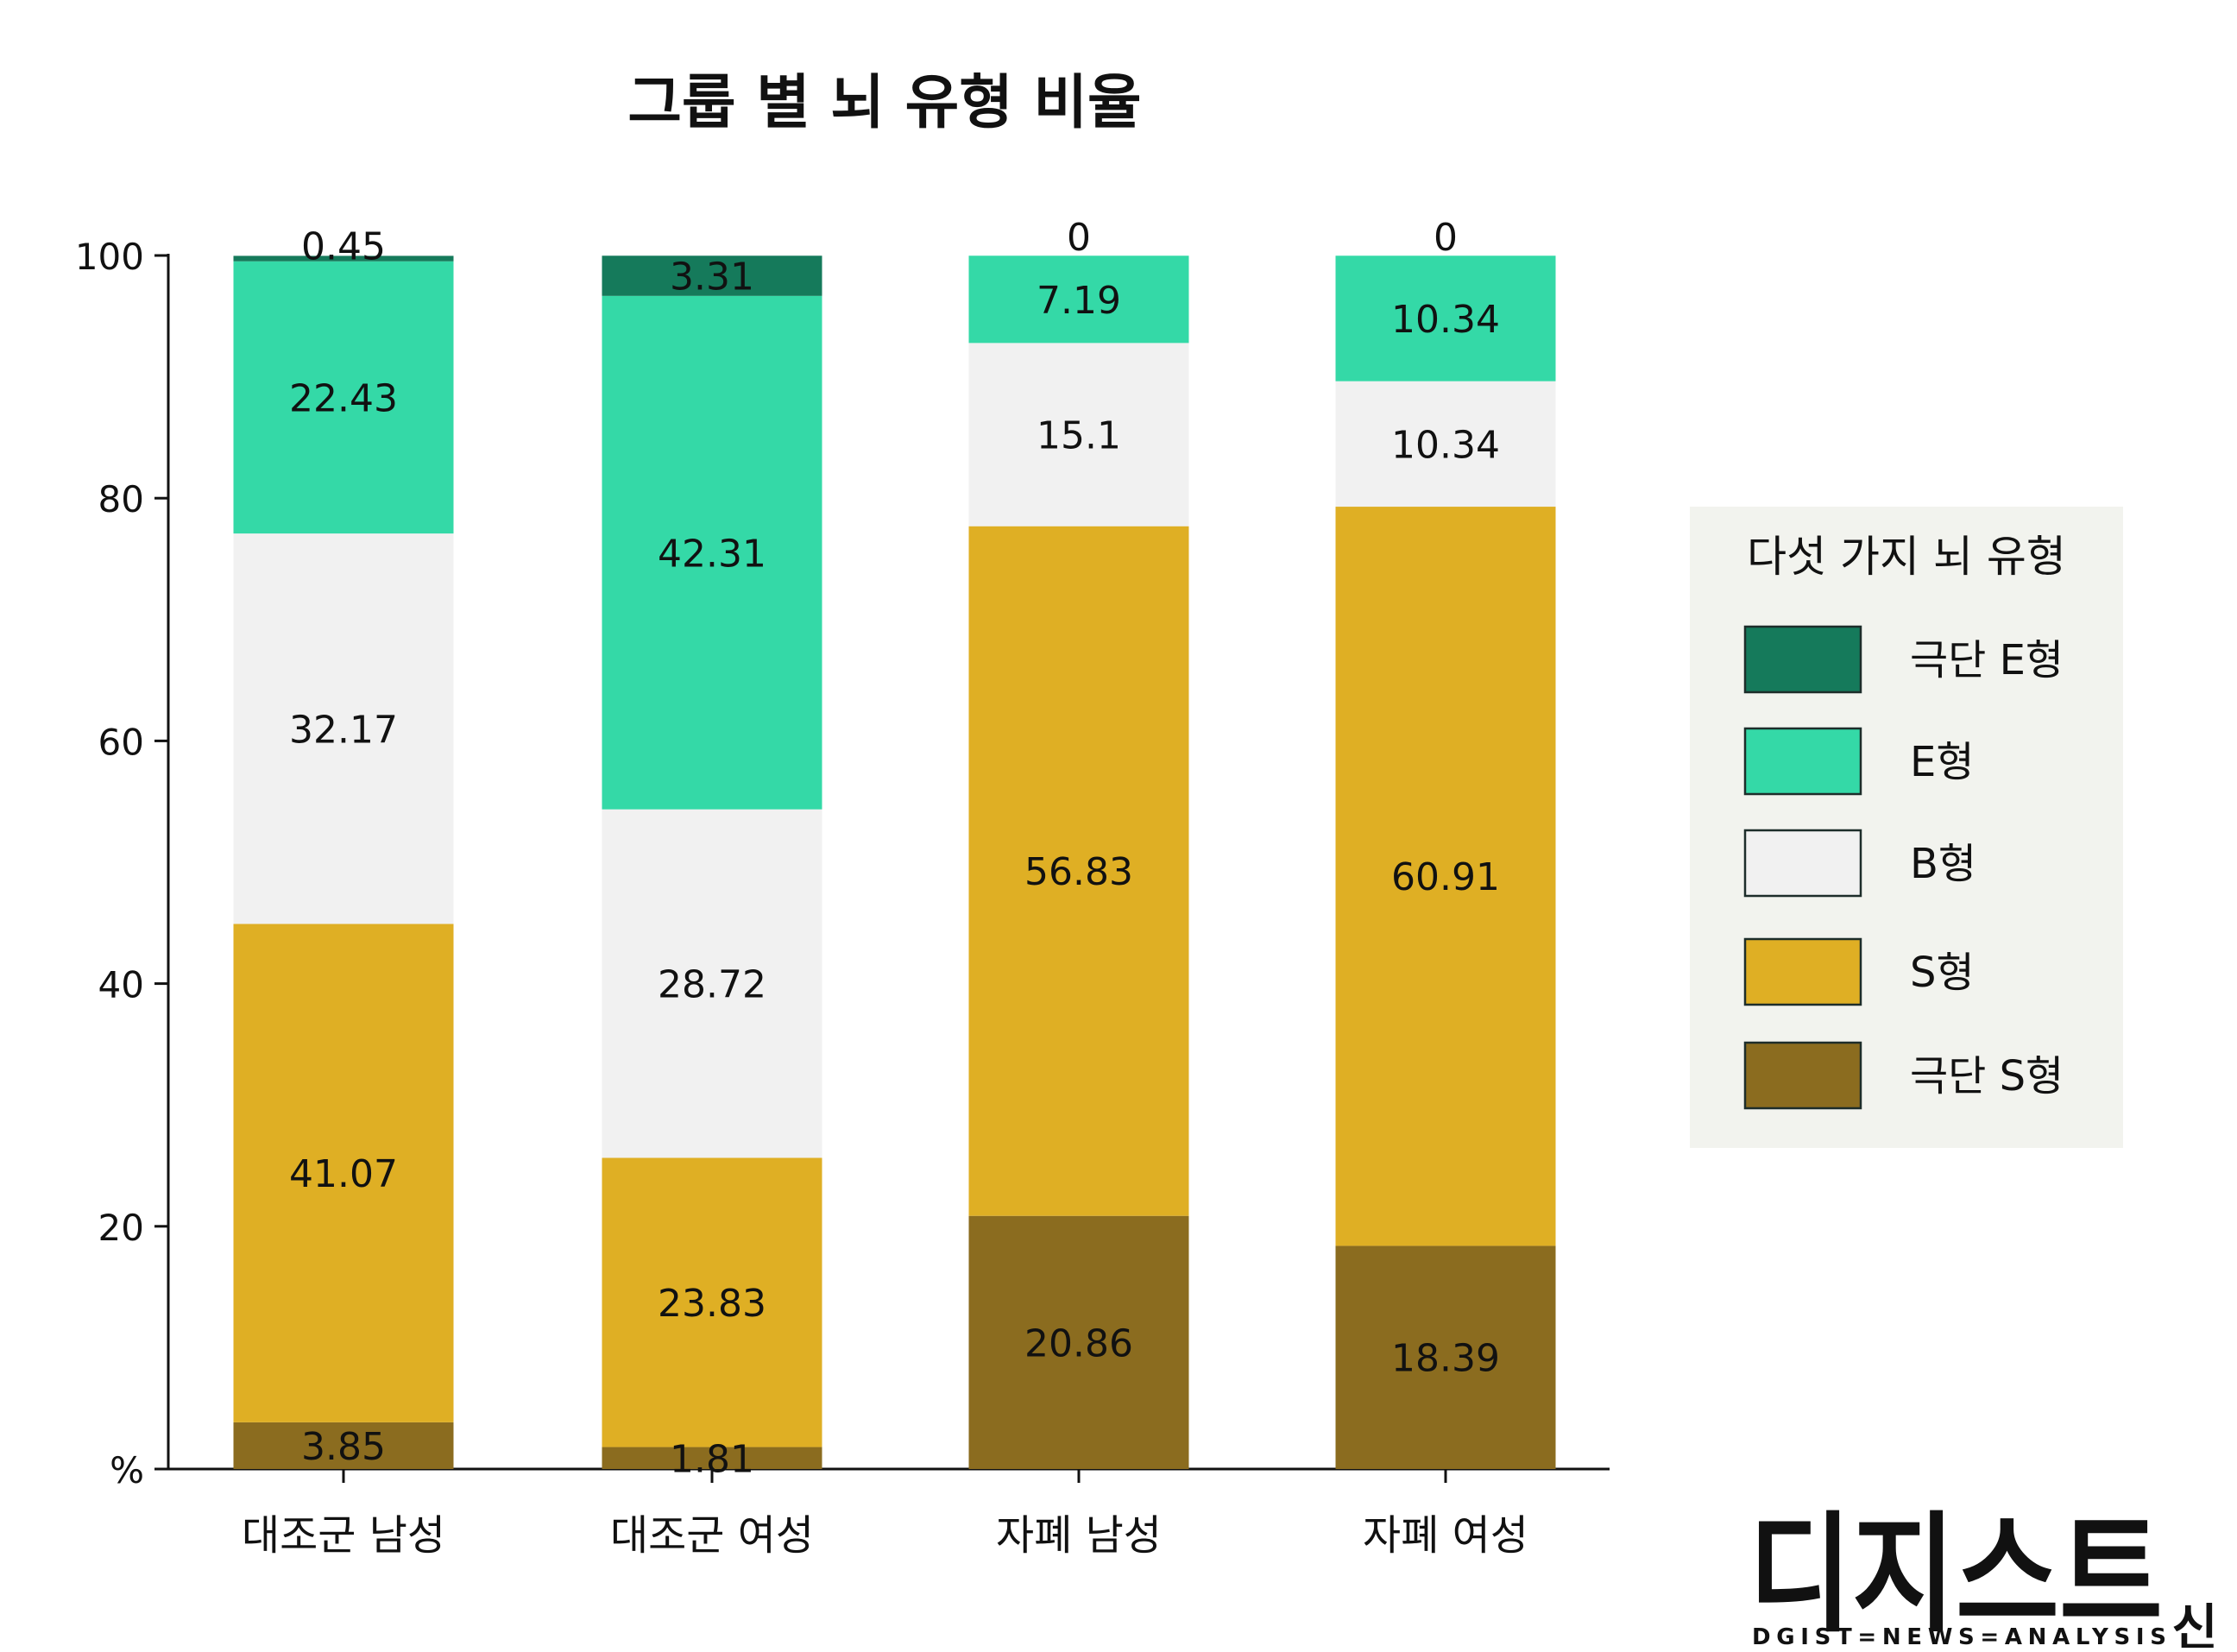  I want to click on legend-label: 극단 E형, so click(1987, 660).